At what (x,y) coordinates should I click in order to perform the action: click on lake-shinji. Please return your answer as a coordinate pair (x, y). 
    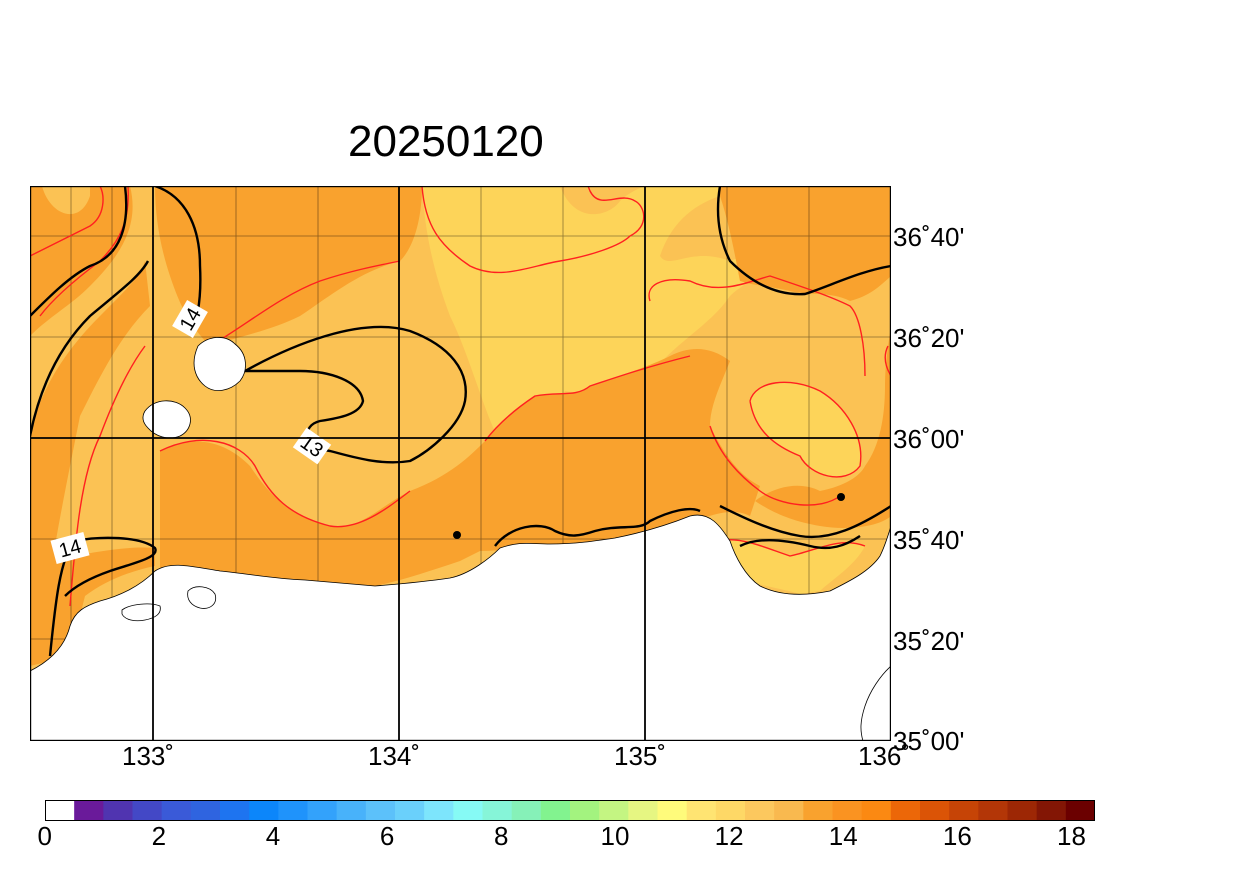
    Looking at the image, I should click on (141, 612).